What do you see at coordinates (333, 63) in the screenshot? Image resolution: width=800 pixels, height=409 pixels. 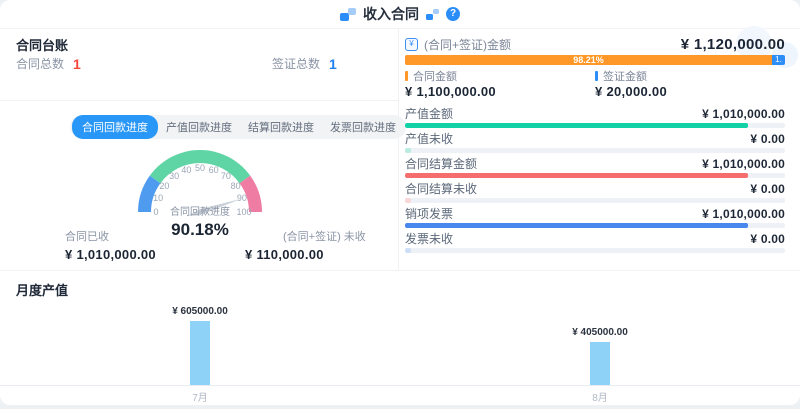 I see `visa-count-value: 1` at bounding box center [333, 63].